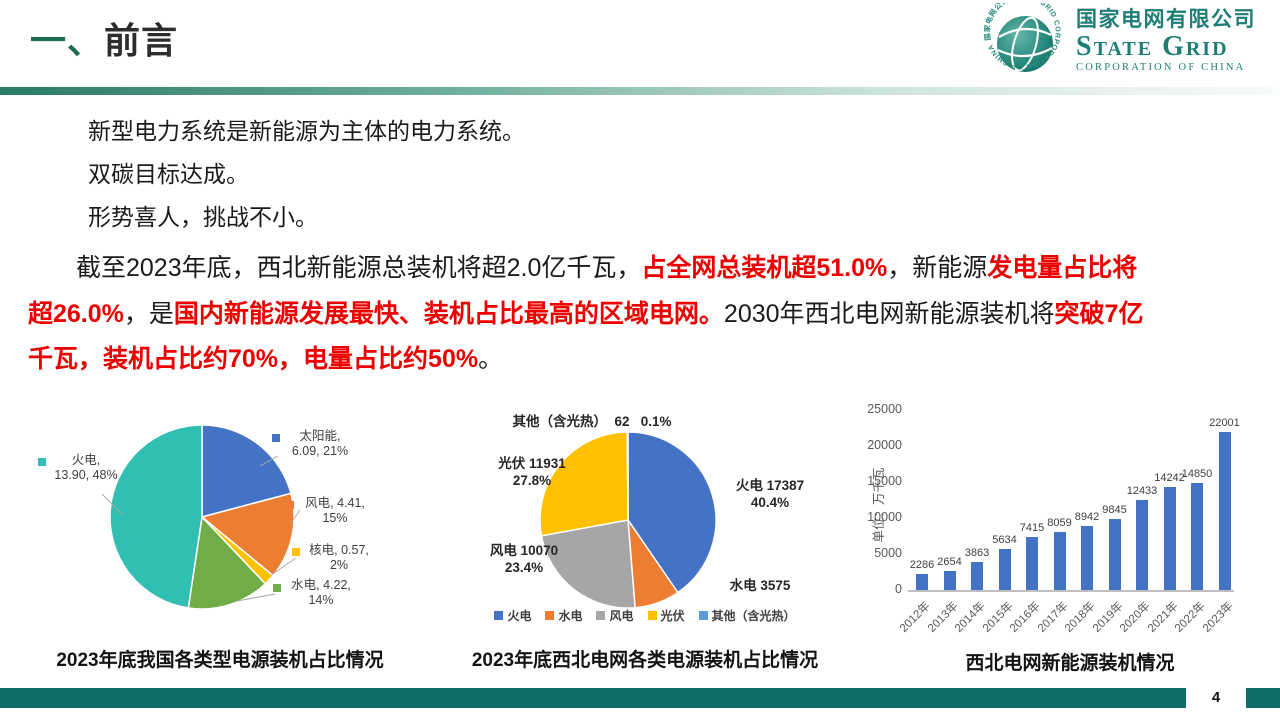  I want to click on legend-item-火电: 火电, so click(512, 615).